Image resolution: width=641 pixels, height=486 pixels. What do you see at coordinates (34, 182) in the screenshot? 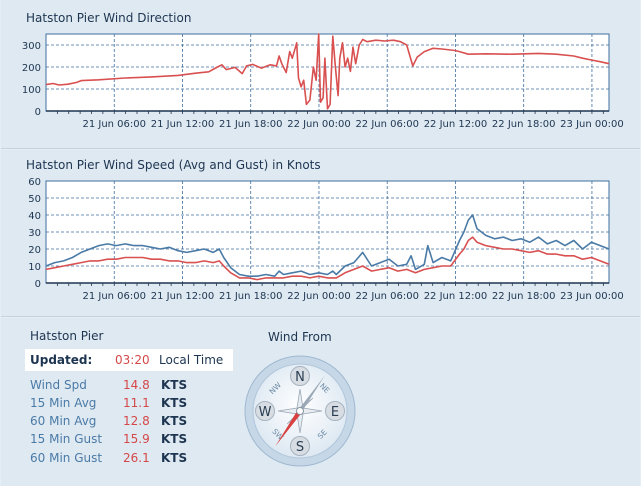
I see `y-tick-label: 60` at bounding box center [34, 182].